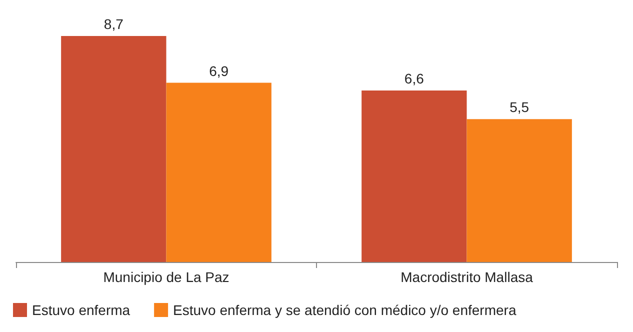 The width and height of the screenshot is (633, 332). What do you see at coordinates (219, 70) in the screenshot?
I see `data-label: 6,9` at bounding box center [219, 70].